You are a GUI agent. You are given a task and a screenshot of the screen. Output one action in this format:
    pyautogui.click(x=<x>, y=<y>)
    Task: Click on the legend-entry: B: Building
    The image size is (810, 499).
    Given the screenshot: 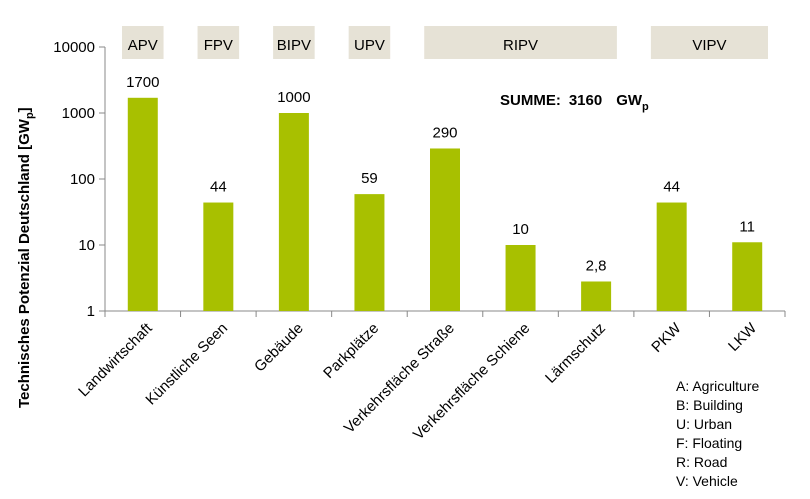 What is the action you would take?
    pyautogui.click(x=709, y=405)
    